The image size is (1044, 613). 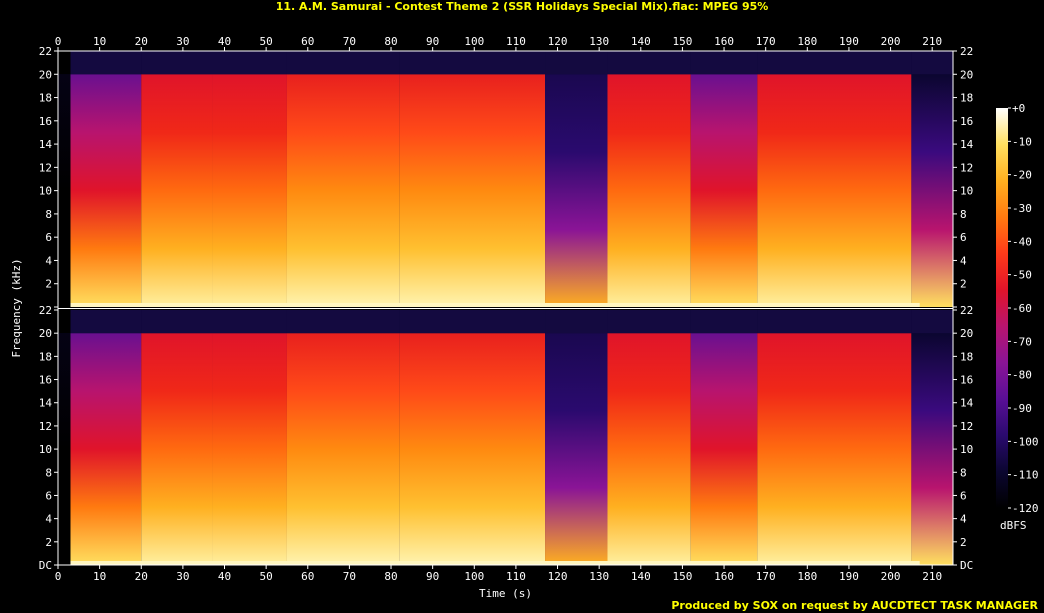 What do you see at coordinates (966, 426) in the screenshot?
I see `y-tick-label-right: 12` at bounding box center [966, 426].